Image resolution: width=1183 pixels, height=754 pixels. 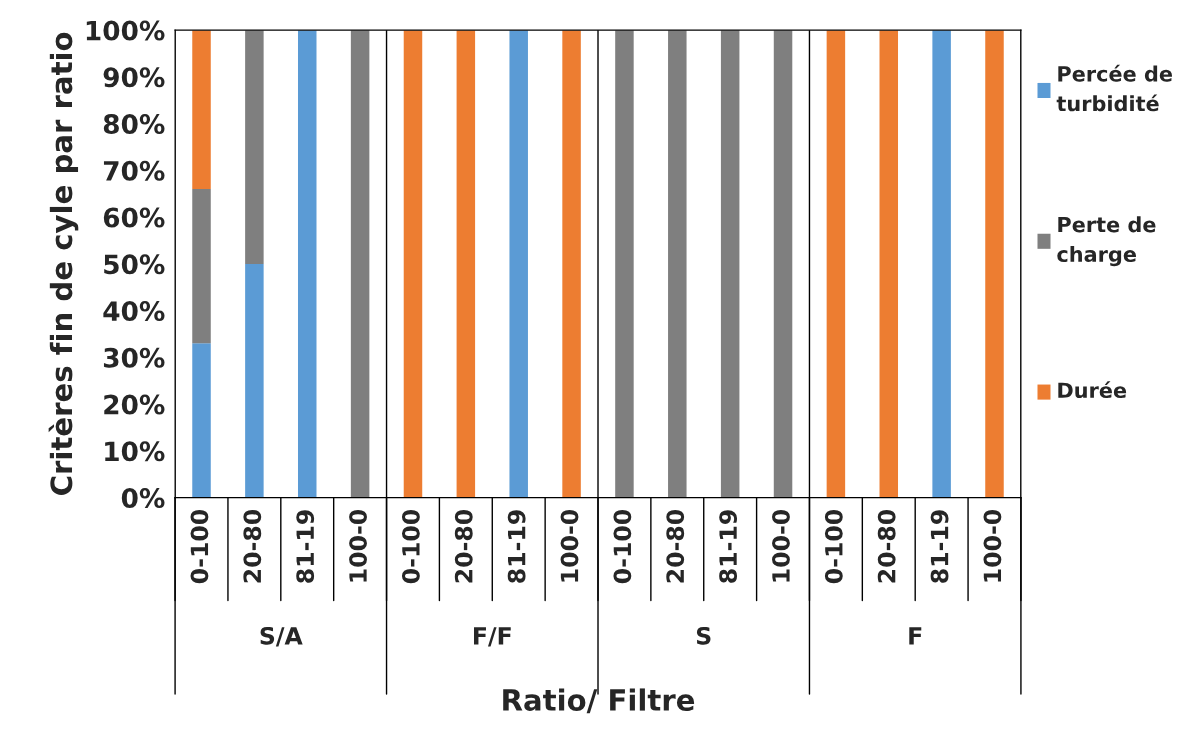 What do you see at coordinates (915, 636) in the screenshot?
I see `text: F` at bounding box center [915, 636].